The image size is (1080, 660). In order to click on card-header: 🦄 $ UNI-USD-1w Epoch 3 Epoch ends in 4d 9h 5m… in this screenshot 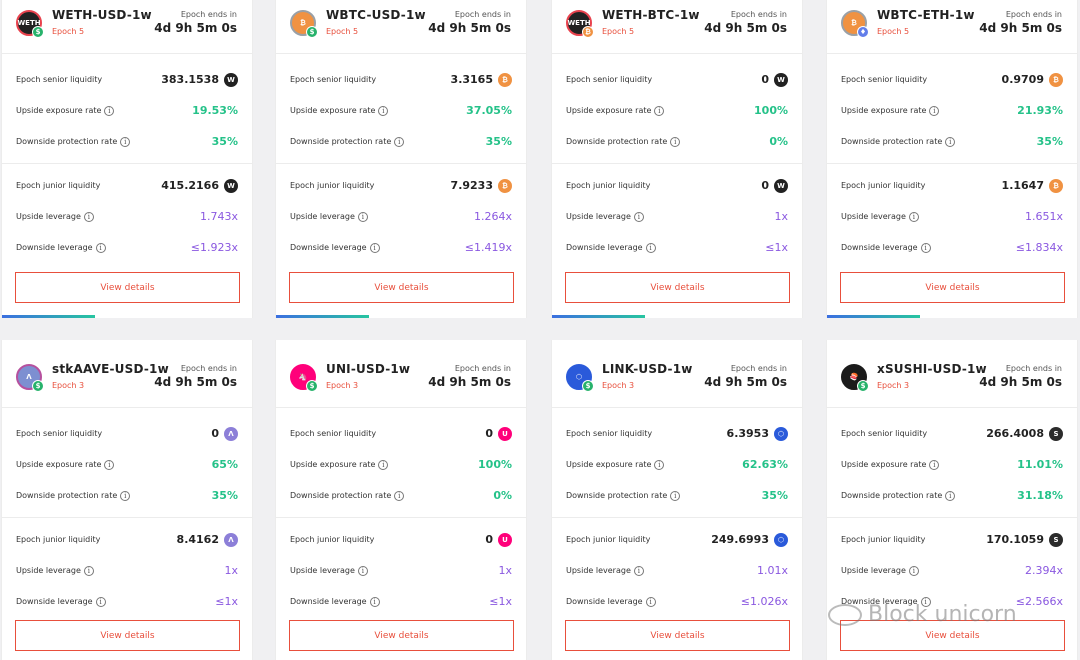, I will do `click(401, 374)`.